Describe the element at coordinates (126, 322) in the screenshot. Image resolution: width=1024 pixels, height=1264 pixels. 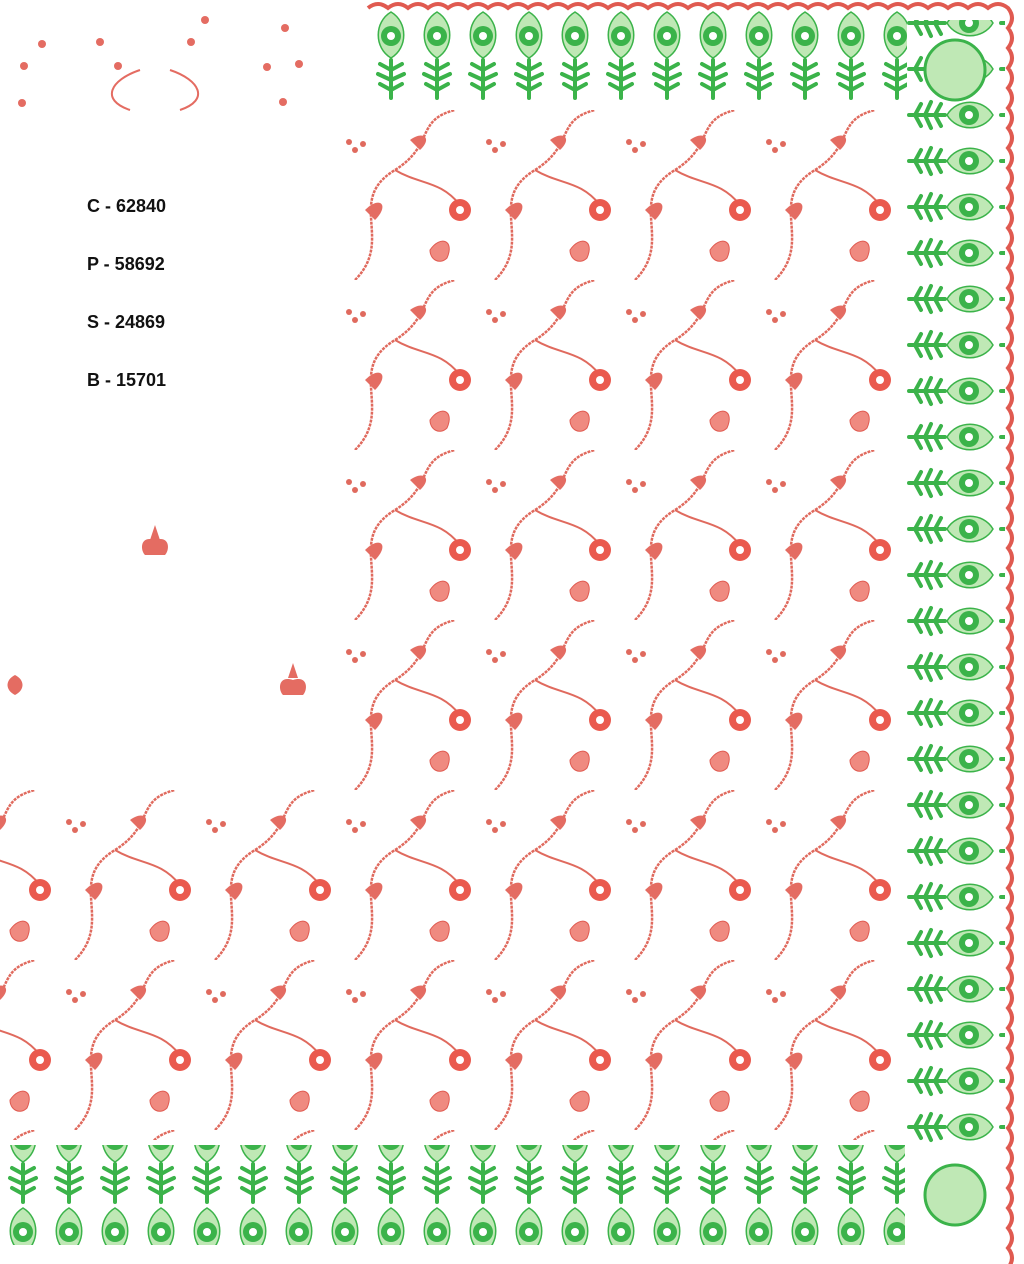
I see `code-label: S - 24869` at that location.